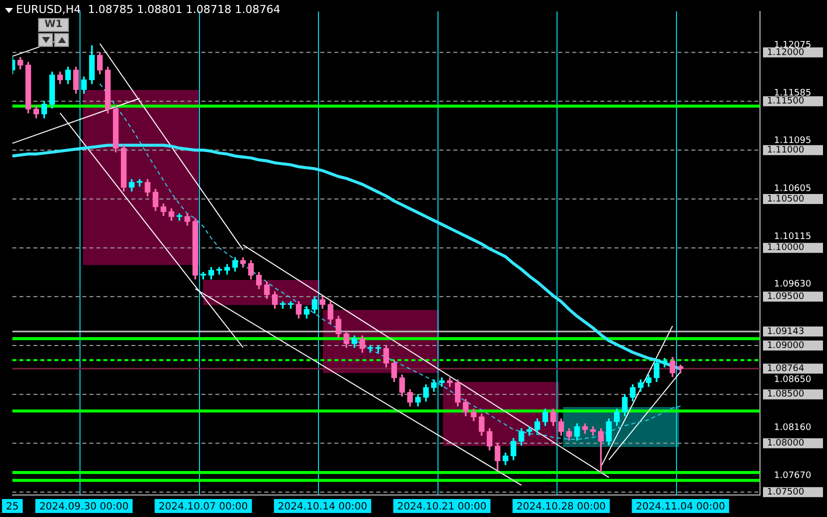 The image size is (827, 517). What do you see at coordinates (793, 237) in the screenshot?
I see `y-tick-label: 1.10115` at bounding box center [793, 237].